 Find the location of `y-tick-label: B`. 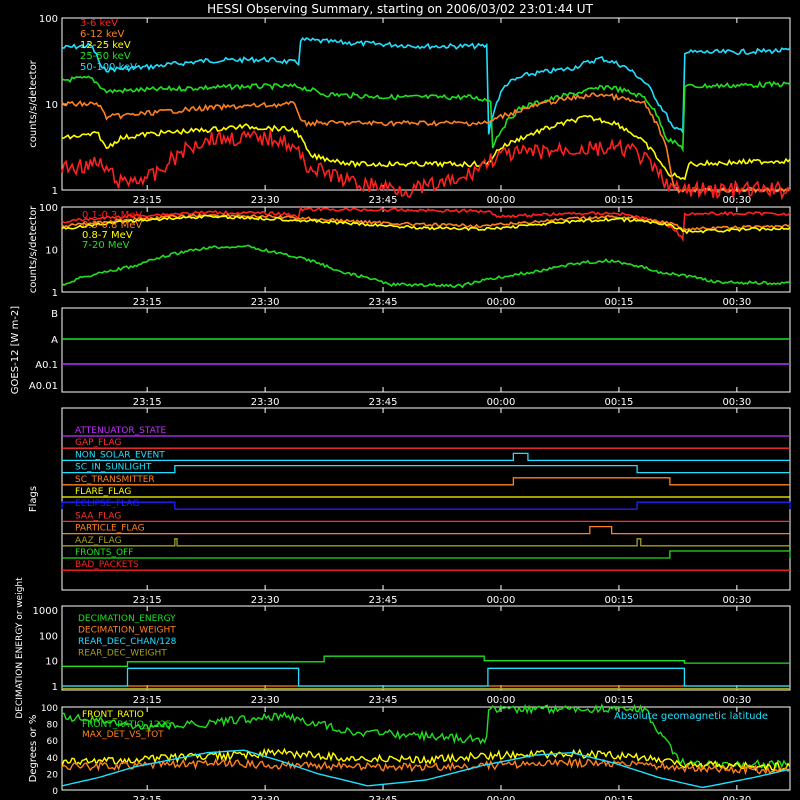

y-tick-label: B is located at coordinates (54, 314).